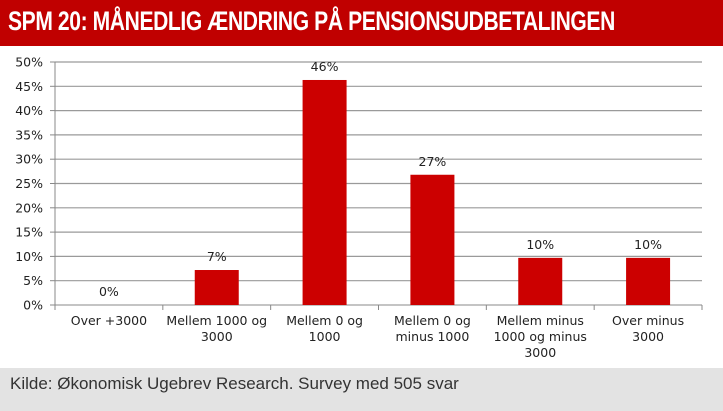 Image resolution: width=723 pixels, height=411 pixels. Describe the element at coordinates (432, 328) in the screenshot. I see `category-label: Mellem 0 og minus 1000` at that location.